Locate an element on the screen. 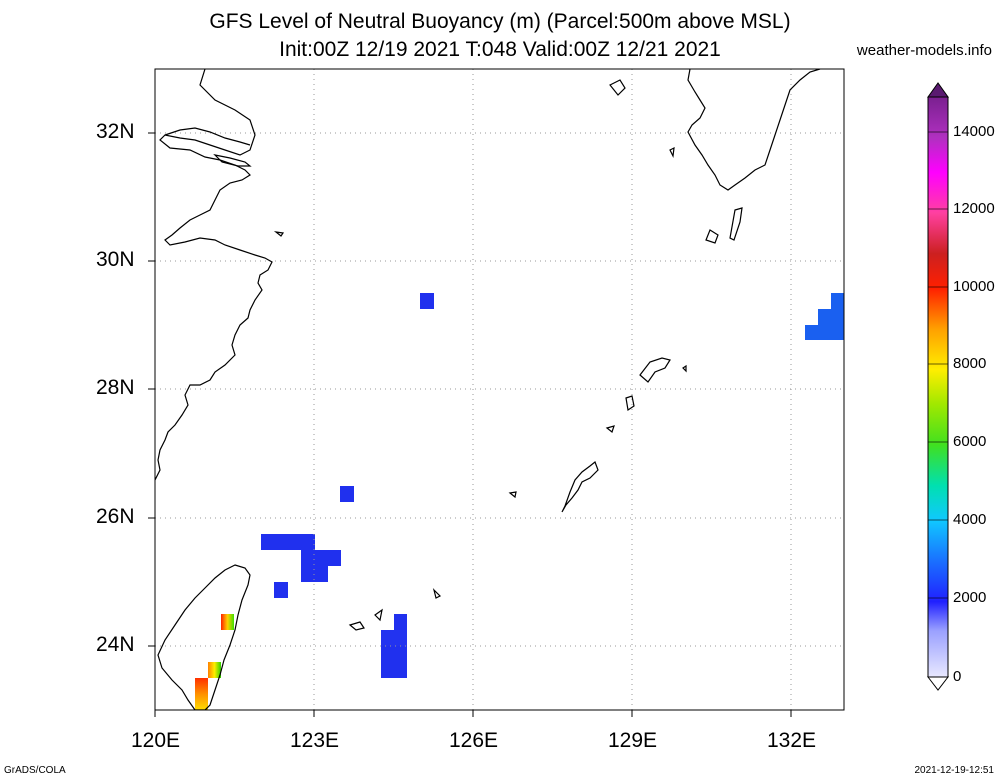  lon-label: 120E is located at coordinates (156, 740).